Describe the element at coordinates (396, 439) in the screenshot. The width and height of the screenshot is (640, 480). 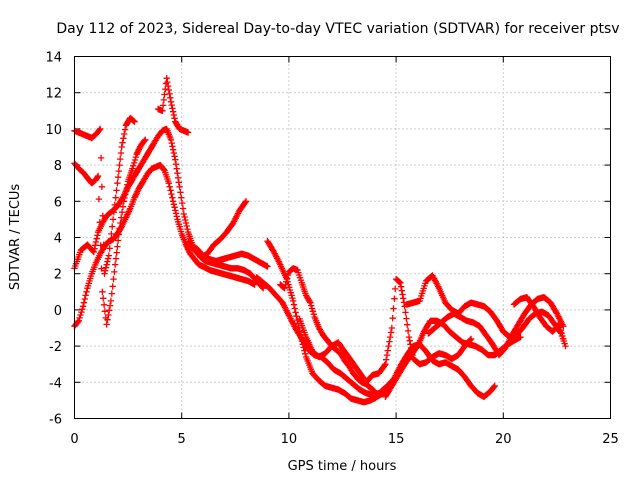
I see `x-tick-label: 15` at that location.